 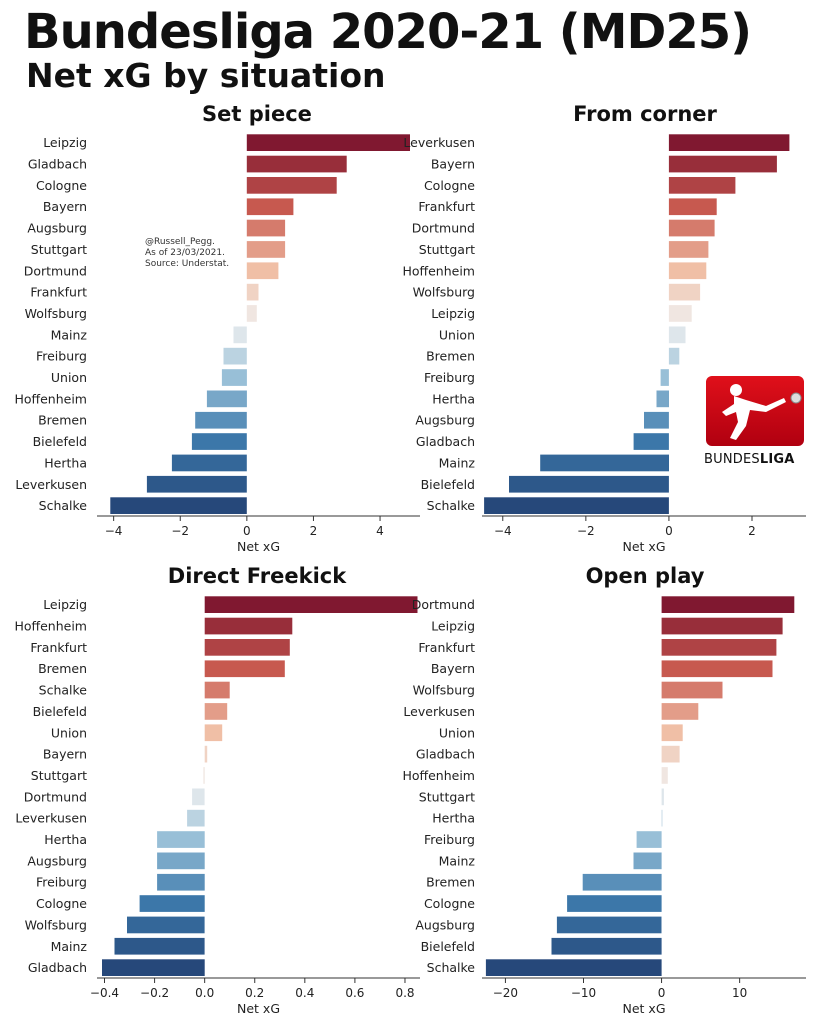 I want to click on panel-title: Direct Freekick, so click(x=257, y=576).